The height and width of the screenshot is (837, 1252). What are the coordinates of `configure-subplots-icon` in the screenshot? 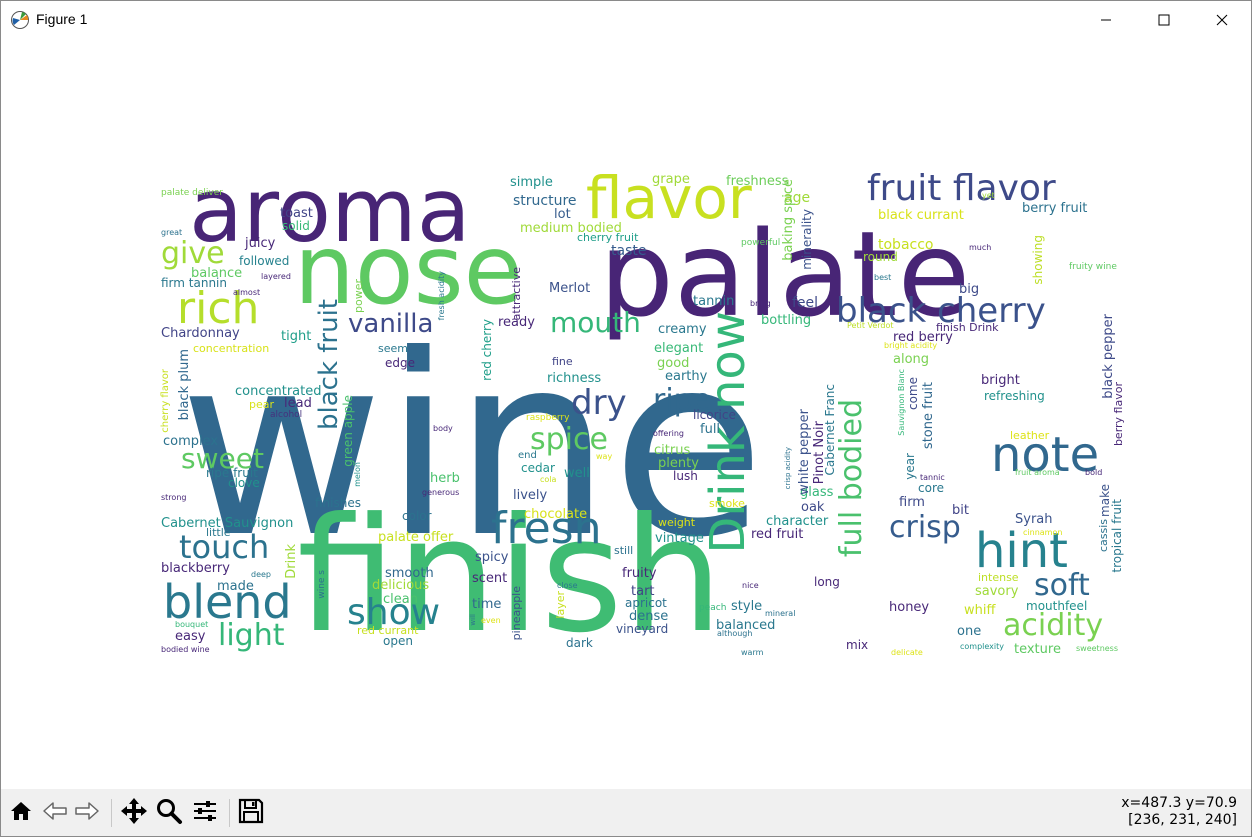 It's located at (205, 813).